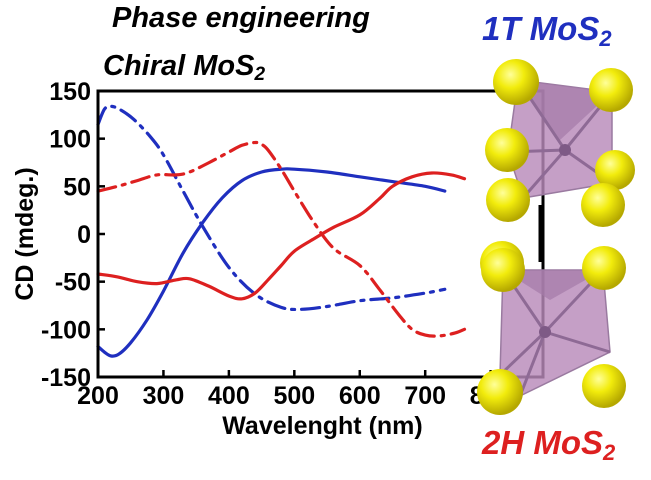  Describe the element at coordinates (70, 140) in the screenshot. I see `y-tick-label: 100` at that location.